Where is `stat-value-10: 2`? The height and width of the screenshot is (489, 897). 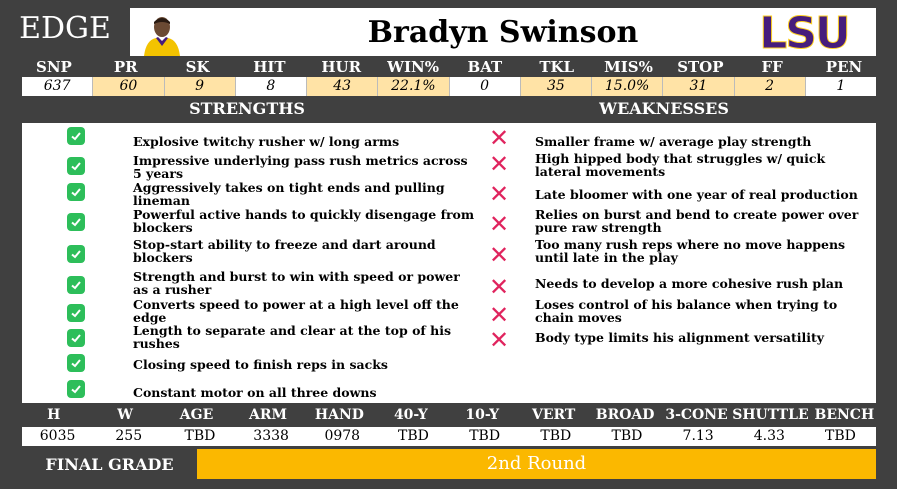
stat-value-10: 2 is located at coordinates (770, 86).